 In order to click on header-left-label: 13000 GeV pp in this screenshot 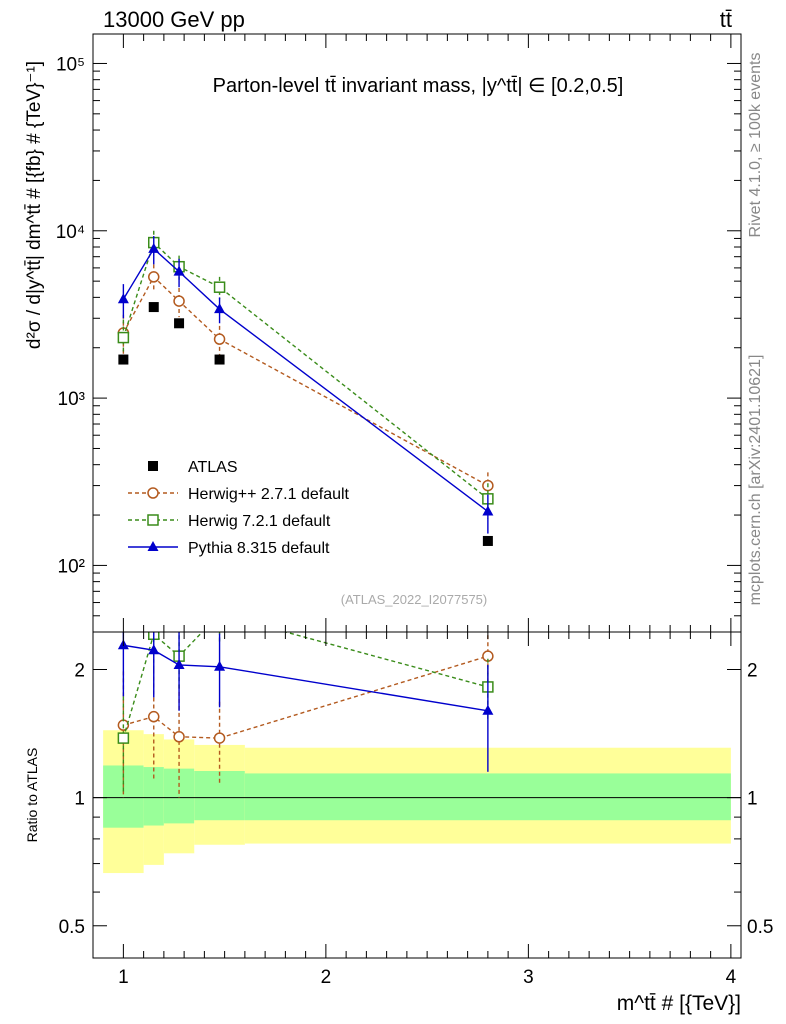, I will do `click(174, 19)`.